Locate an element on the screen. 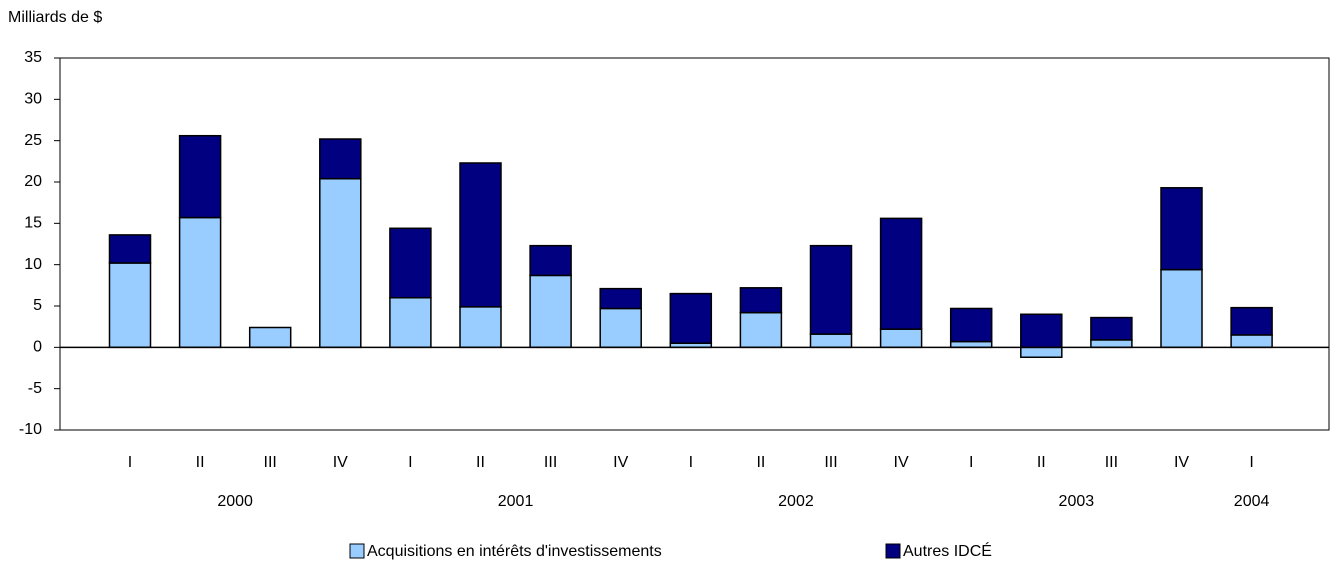 This screenshot has width=1330, height=565. y-tick-label: 30 is located at coordinates (33, 99).